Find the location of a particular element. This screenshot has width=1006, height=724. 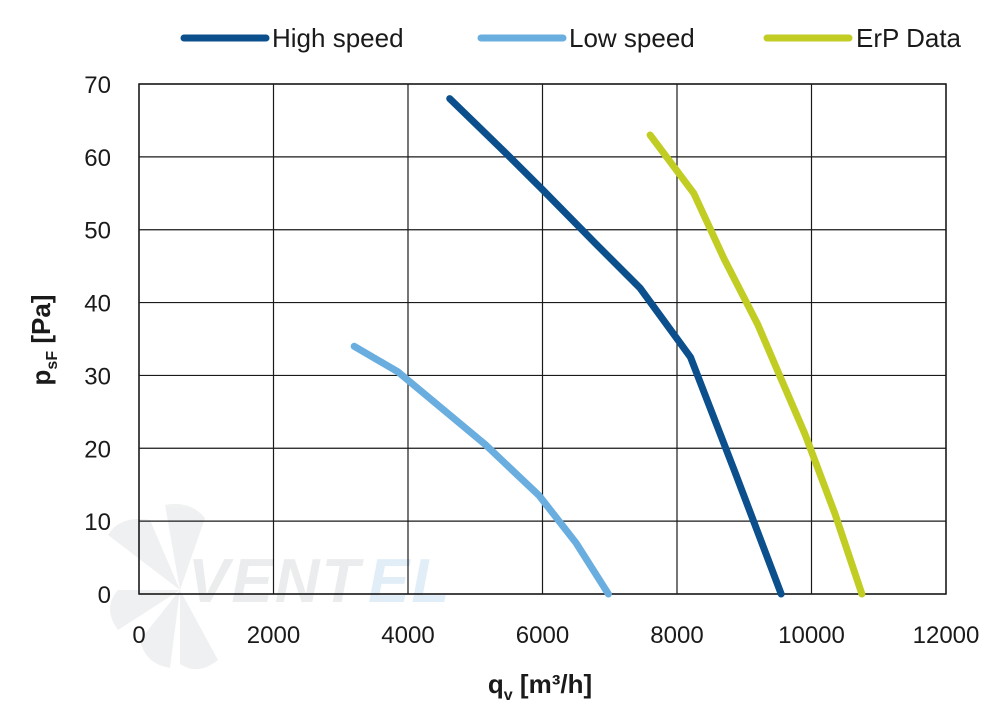

x-tick-label: 0 is located at coordinates (138, 635).